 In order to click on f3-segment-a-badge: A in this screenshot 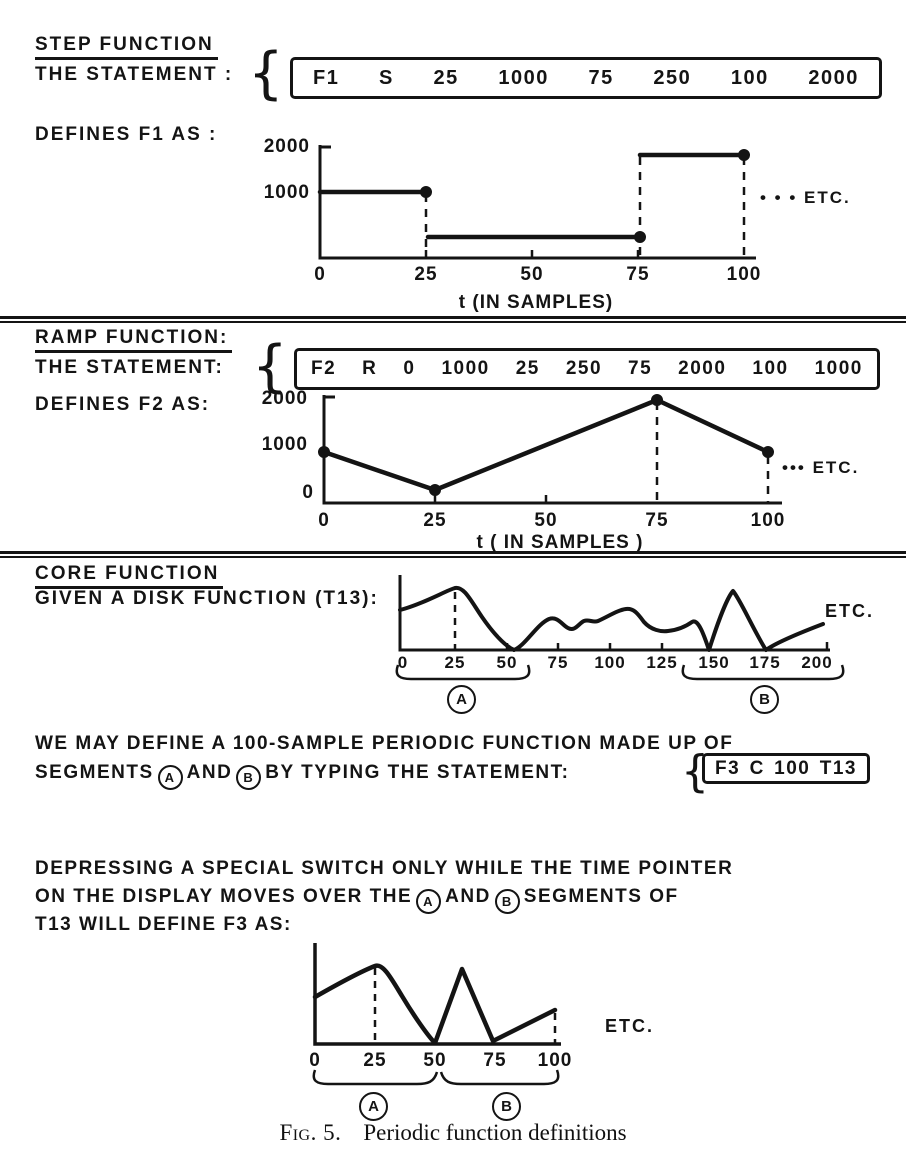, I will do `click(373, 1106)`.